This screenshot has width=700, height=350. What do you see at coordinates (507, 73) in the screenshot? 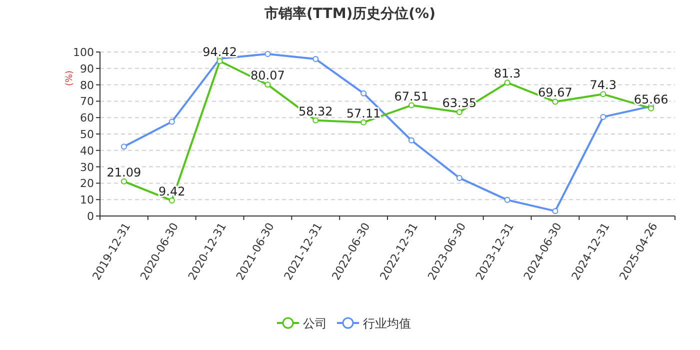
I see `text: 81.3` at bounding box center [507, 73].